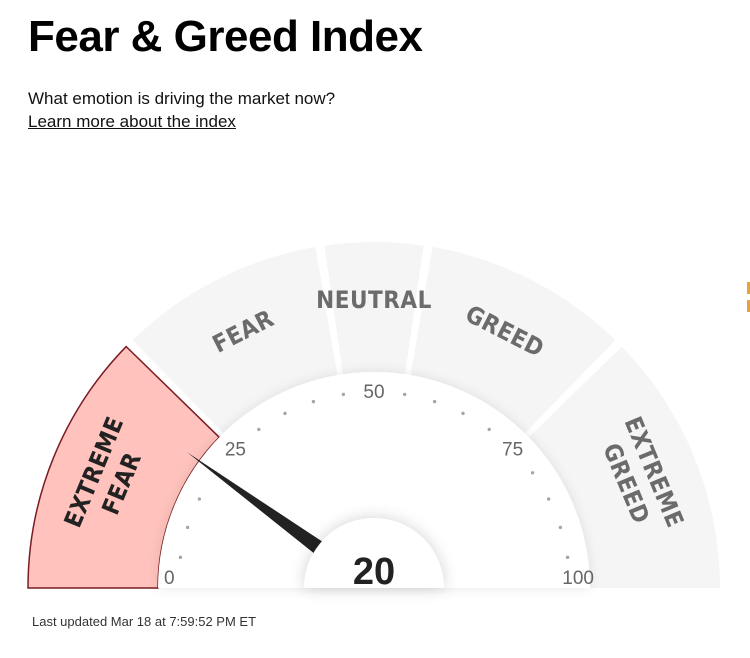 The image size is (750, 658). I want to click on gauge-tick-label: 50, so click(373, 392).